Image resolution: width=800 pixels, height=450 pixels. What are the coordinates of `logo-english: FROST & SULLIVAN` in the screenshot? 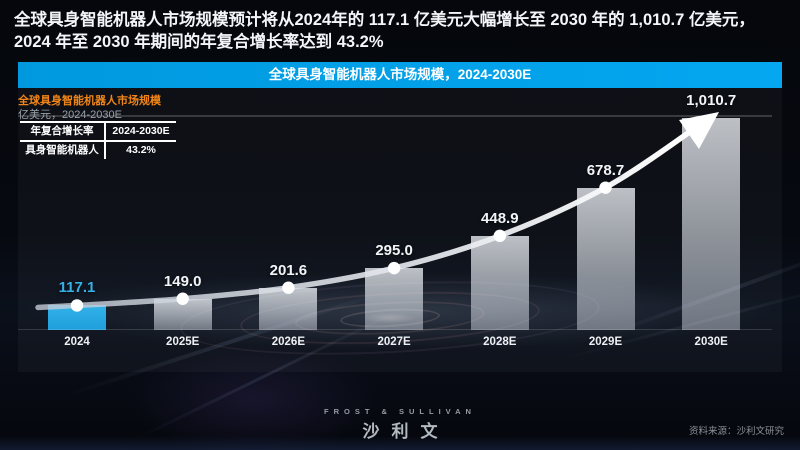 It's located at (400, 411).